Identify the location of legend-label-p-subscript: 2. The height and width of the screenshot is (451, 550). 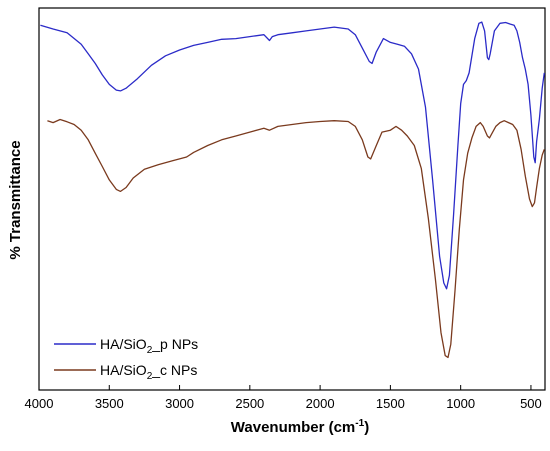
(150, 350).